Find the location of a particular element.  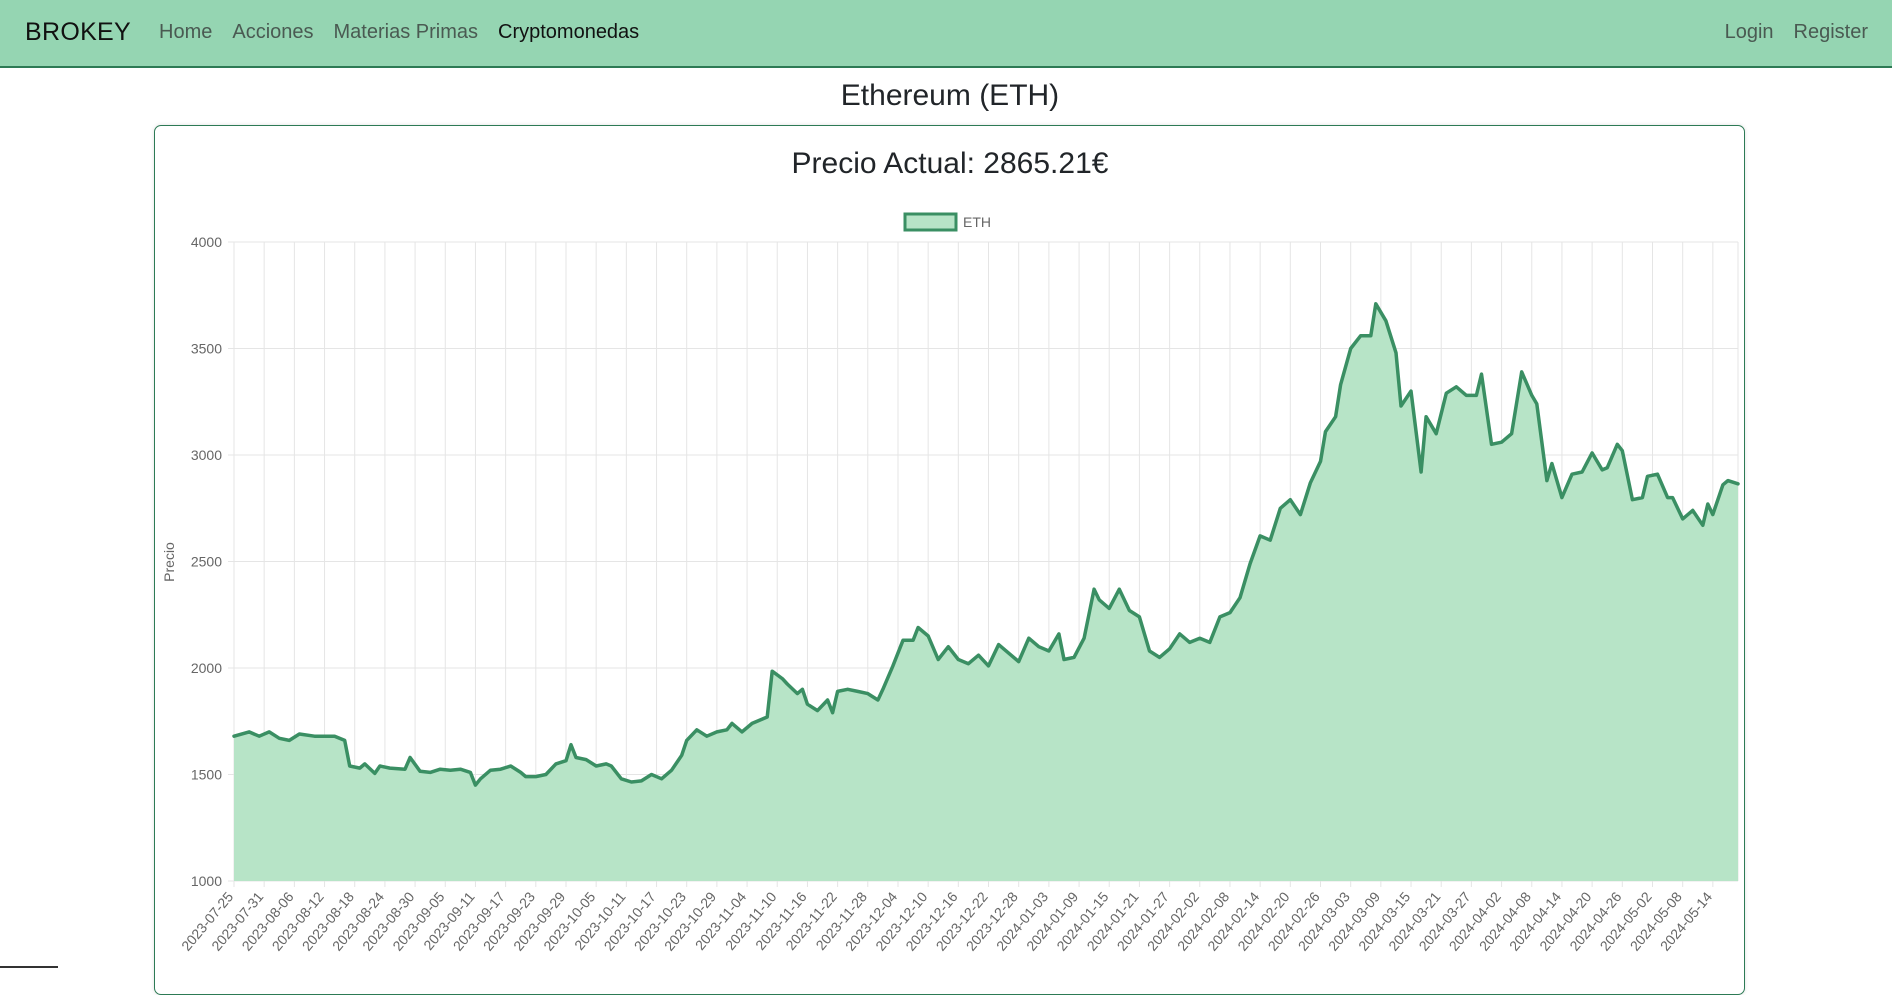

y-tick-label: 1500 is located at coordinates (206, 775).